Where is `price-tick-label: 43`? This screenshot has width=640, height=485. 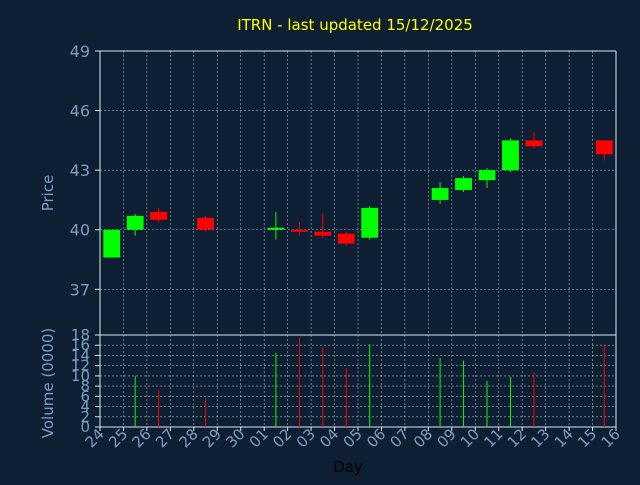 price-tick-label: 43 is located at coordinates (80, 170).